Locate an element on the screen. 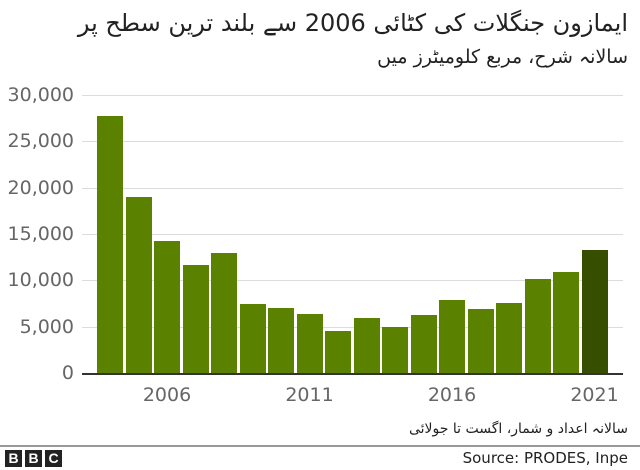 The height and width of the screenshot is (470, 640). bar-2011 is located at coordinates (309, 343).